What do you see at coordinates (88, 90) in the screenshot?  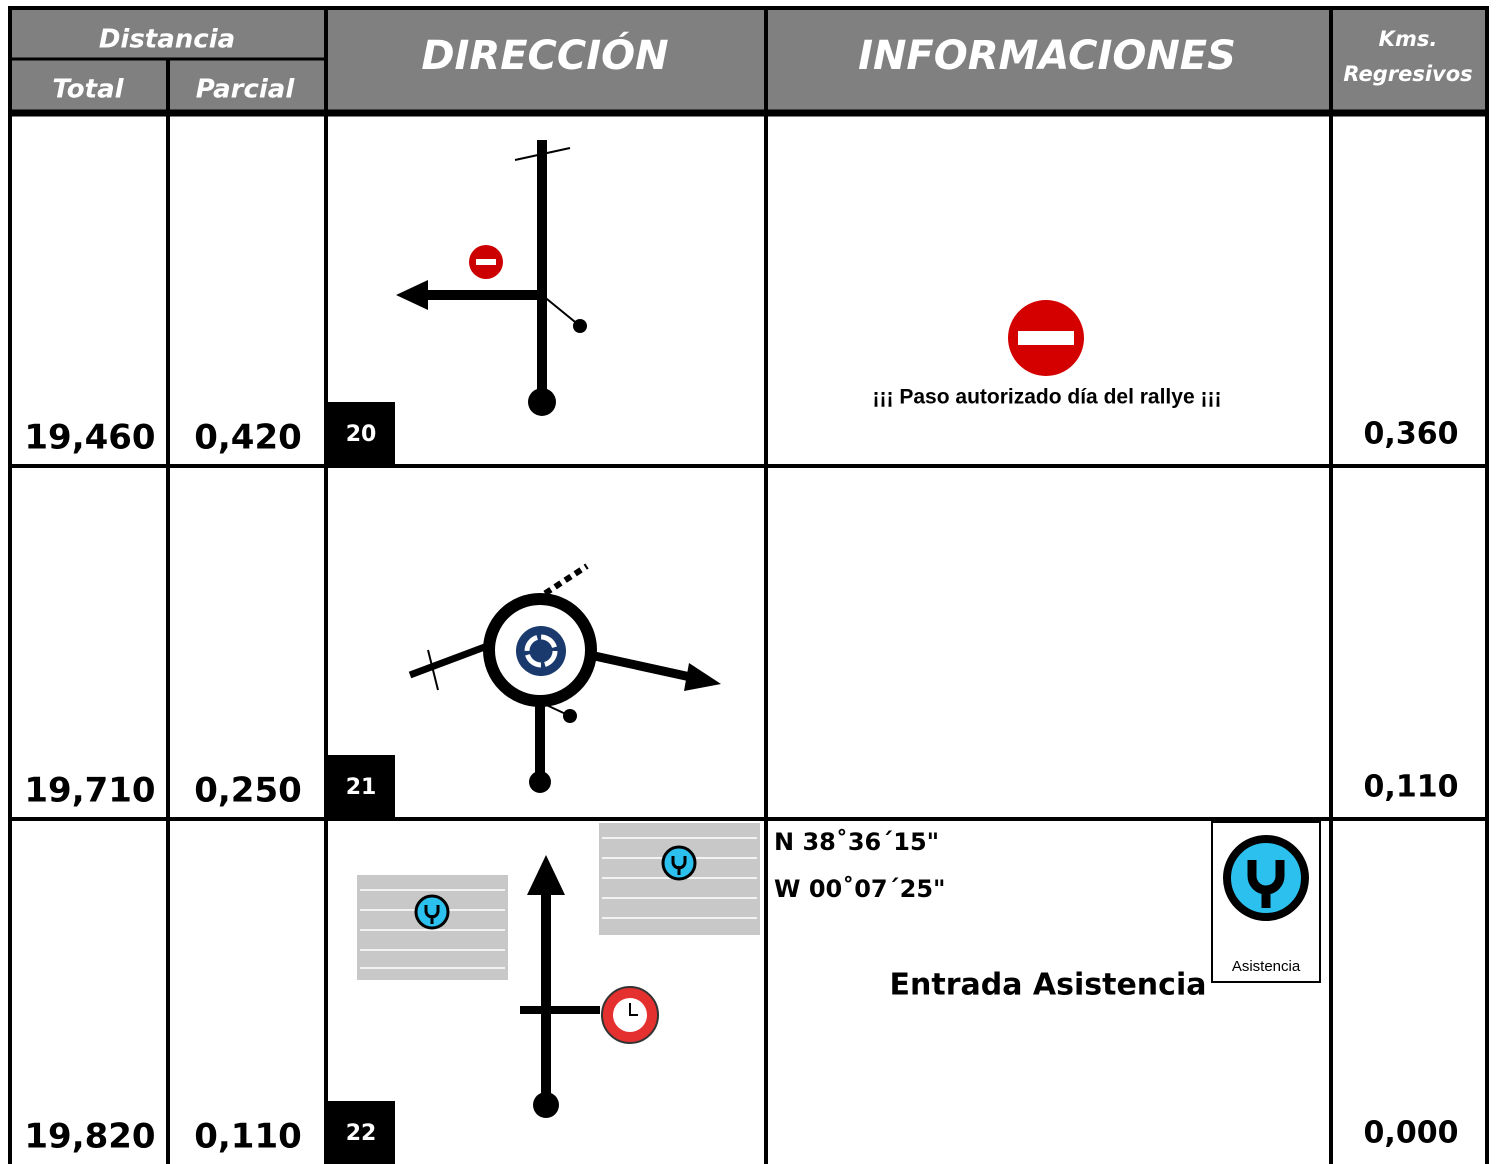 I see `header-total: Total` at bounding box center [88, 90].